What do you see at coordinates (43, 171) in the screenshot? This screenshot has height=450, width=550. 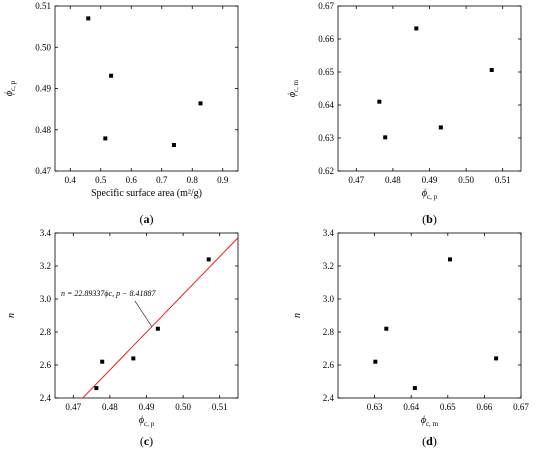 I see `y-tick-label: 0.47` at bounding box center [43, 171].